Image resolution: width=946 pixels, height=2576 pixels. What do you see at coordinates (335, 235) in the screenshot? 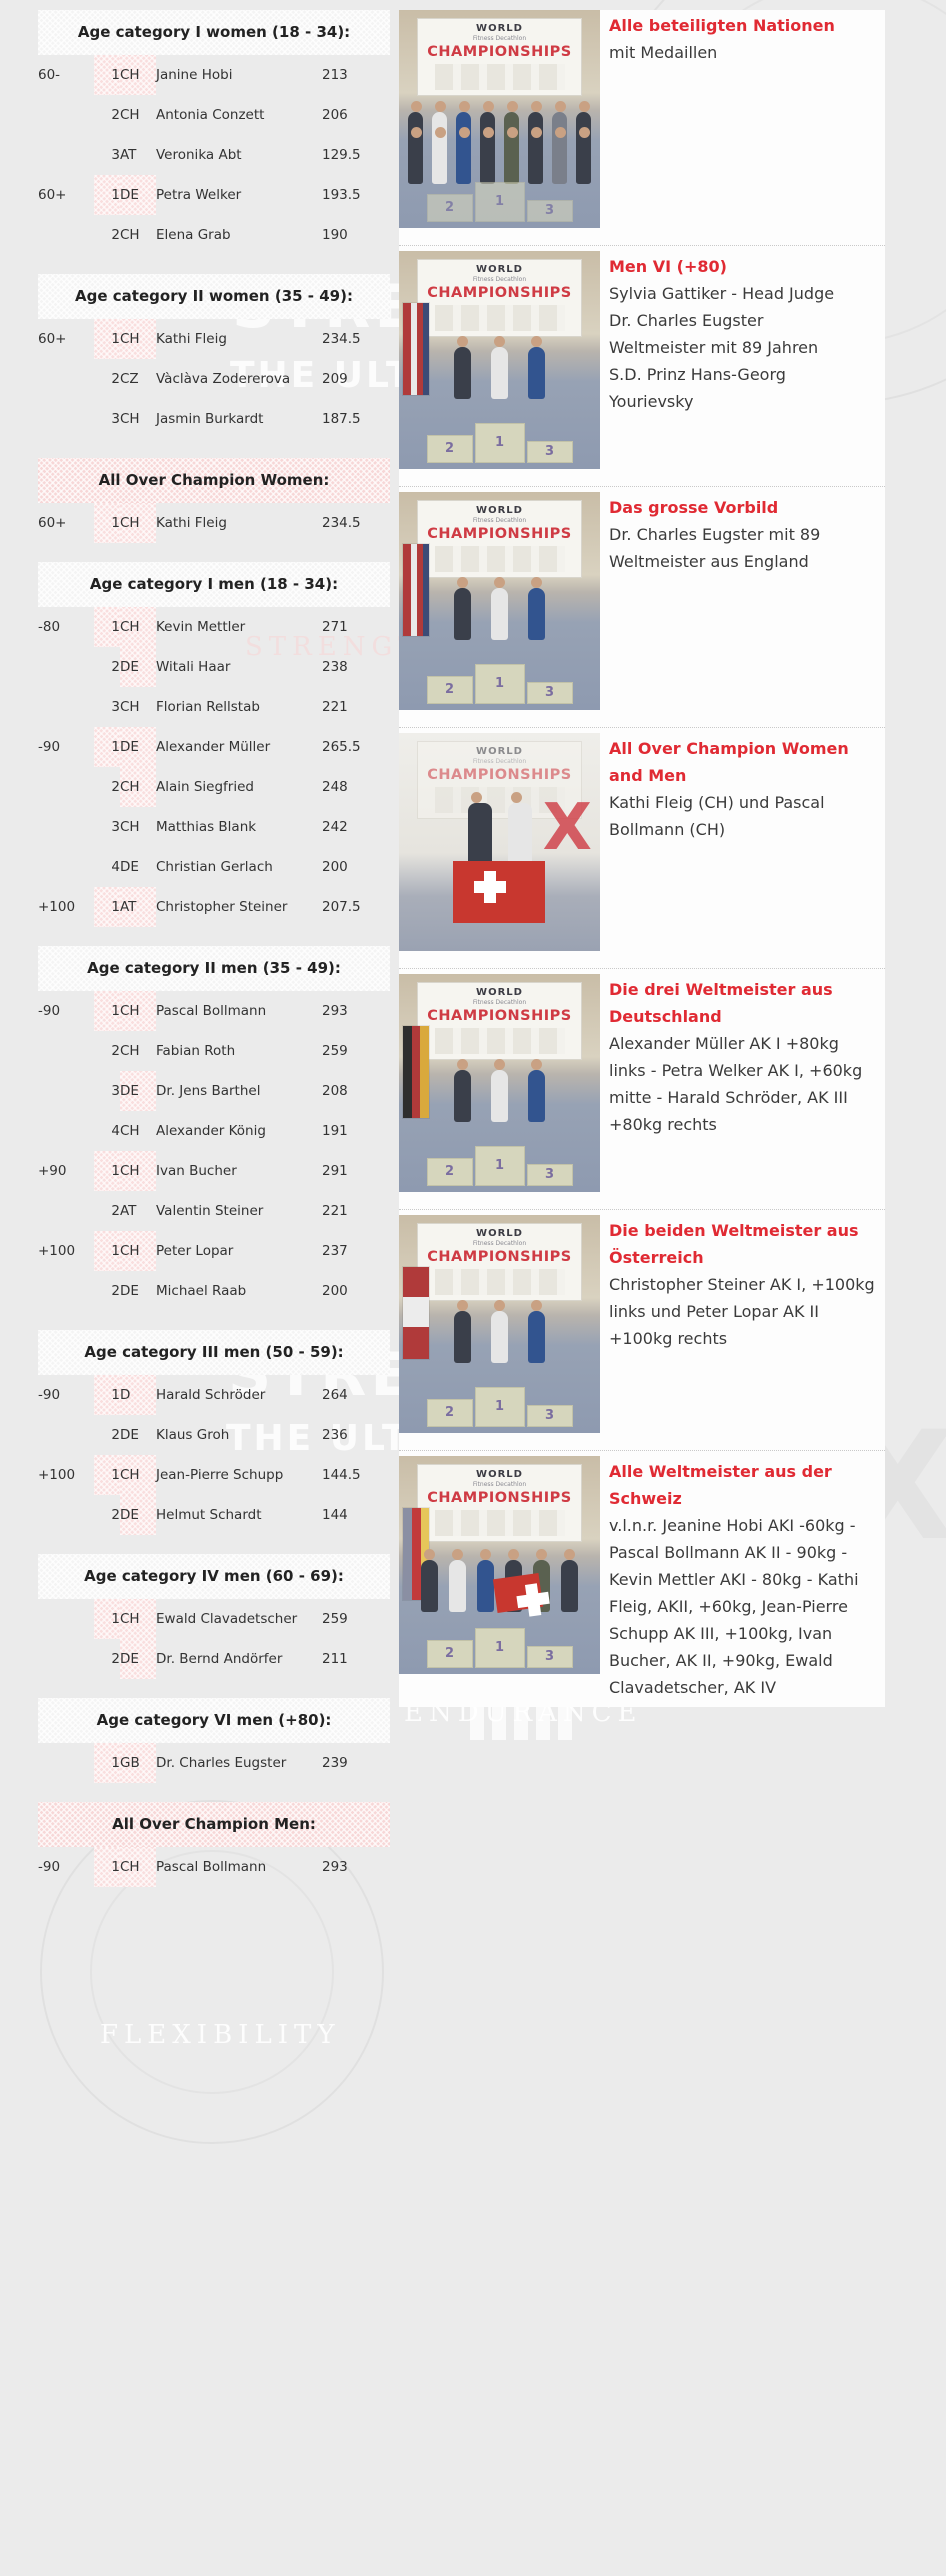
I see `score-cell: 190` at bounding box center [335, 235].